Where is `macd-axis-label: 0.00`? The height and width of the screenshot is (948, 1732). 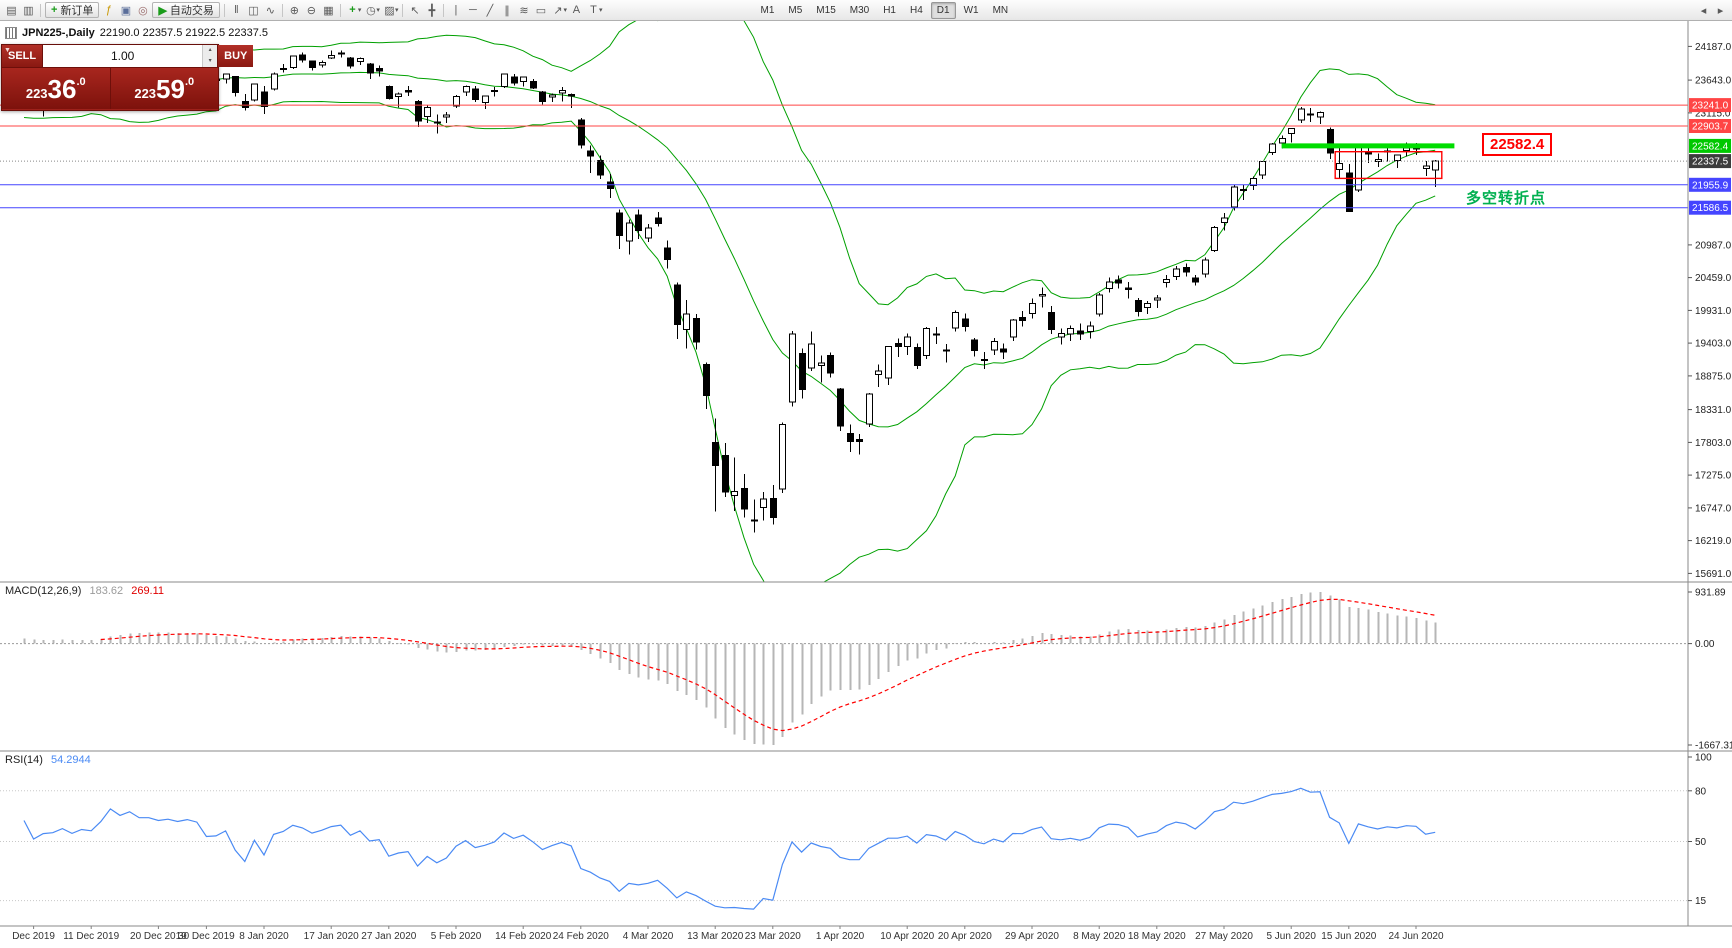
macd-axis-label: 0.00 is located at coordinates (1705, 644).